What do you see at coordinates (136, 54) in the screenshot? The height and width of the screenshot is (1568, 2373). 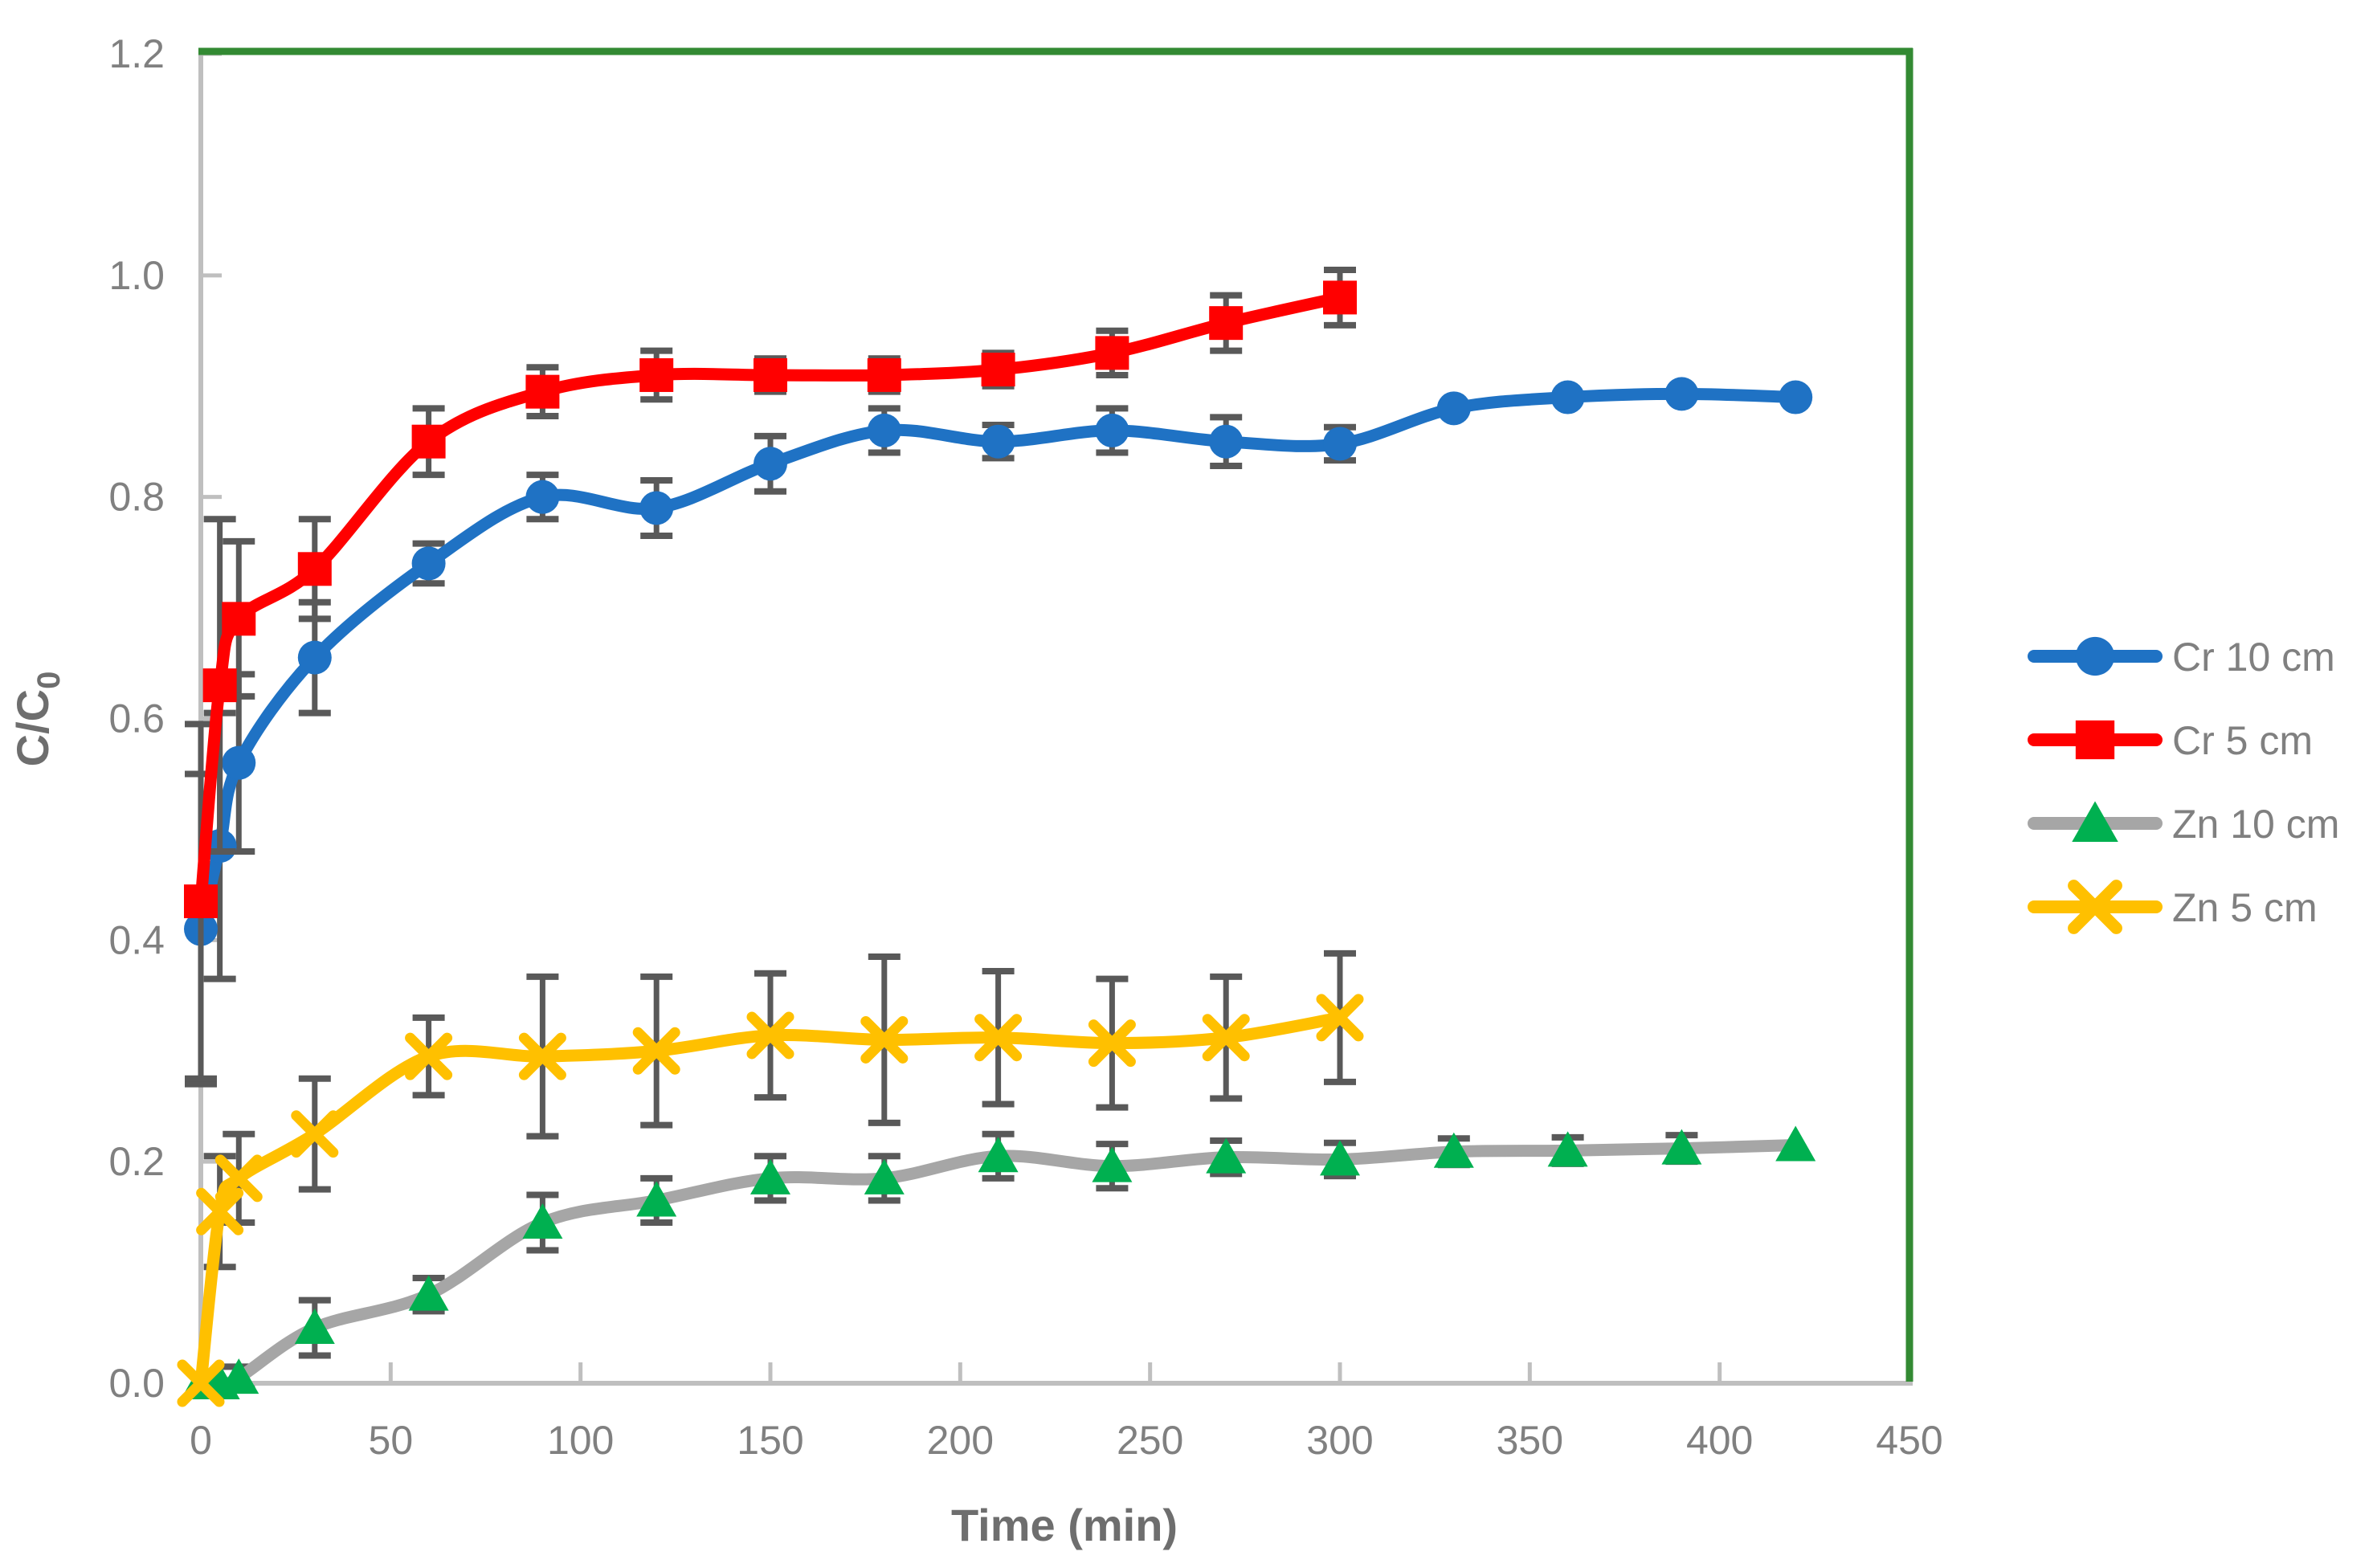 I see `y-tick-label: 1.2` at bounding box center [136, 54].